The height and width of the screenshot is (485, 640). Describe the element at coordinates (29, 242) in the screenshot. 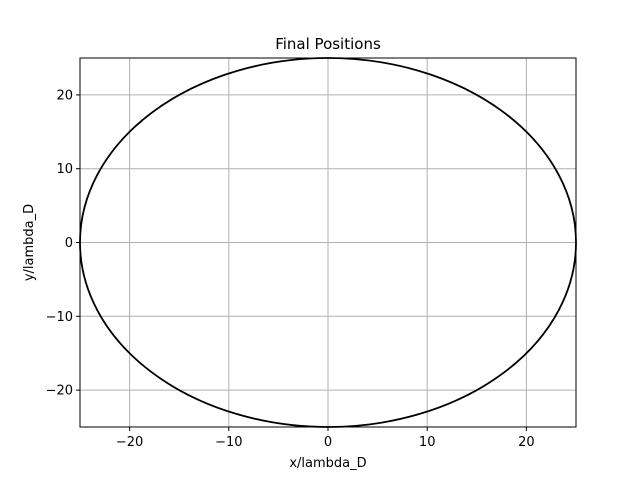

I see `y-axis-label: y/lambda_D` at that location.